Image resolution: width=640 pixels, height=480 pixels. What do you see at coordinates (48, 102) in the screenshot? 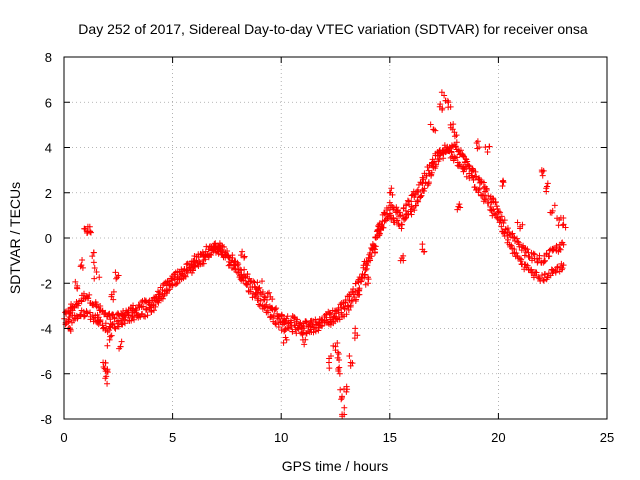
I see `y-tick-label: 6` at bounding box center [48, 102].